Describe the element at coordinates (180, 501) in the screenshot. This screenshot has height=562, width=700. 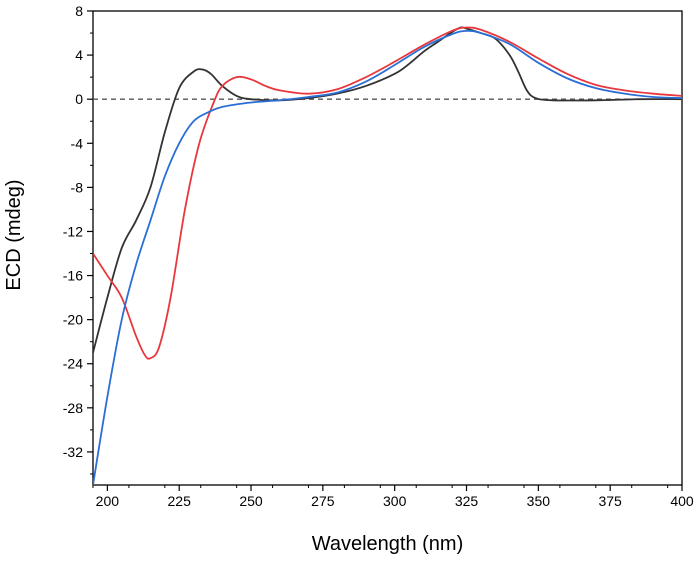
I see `x-tick-label: 225` at that location.